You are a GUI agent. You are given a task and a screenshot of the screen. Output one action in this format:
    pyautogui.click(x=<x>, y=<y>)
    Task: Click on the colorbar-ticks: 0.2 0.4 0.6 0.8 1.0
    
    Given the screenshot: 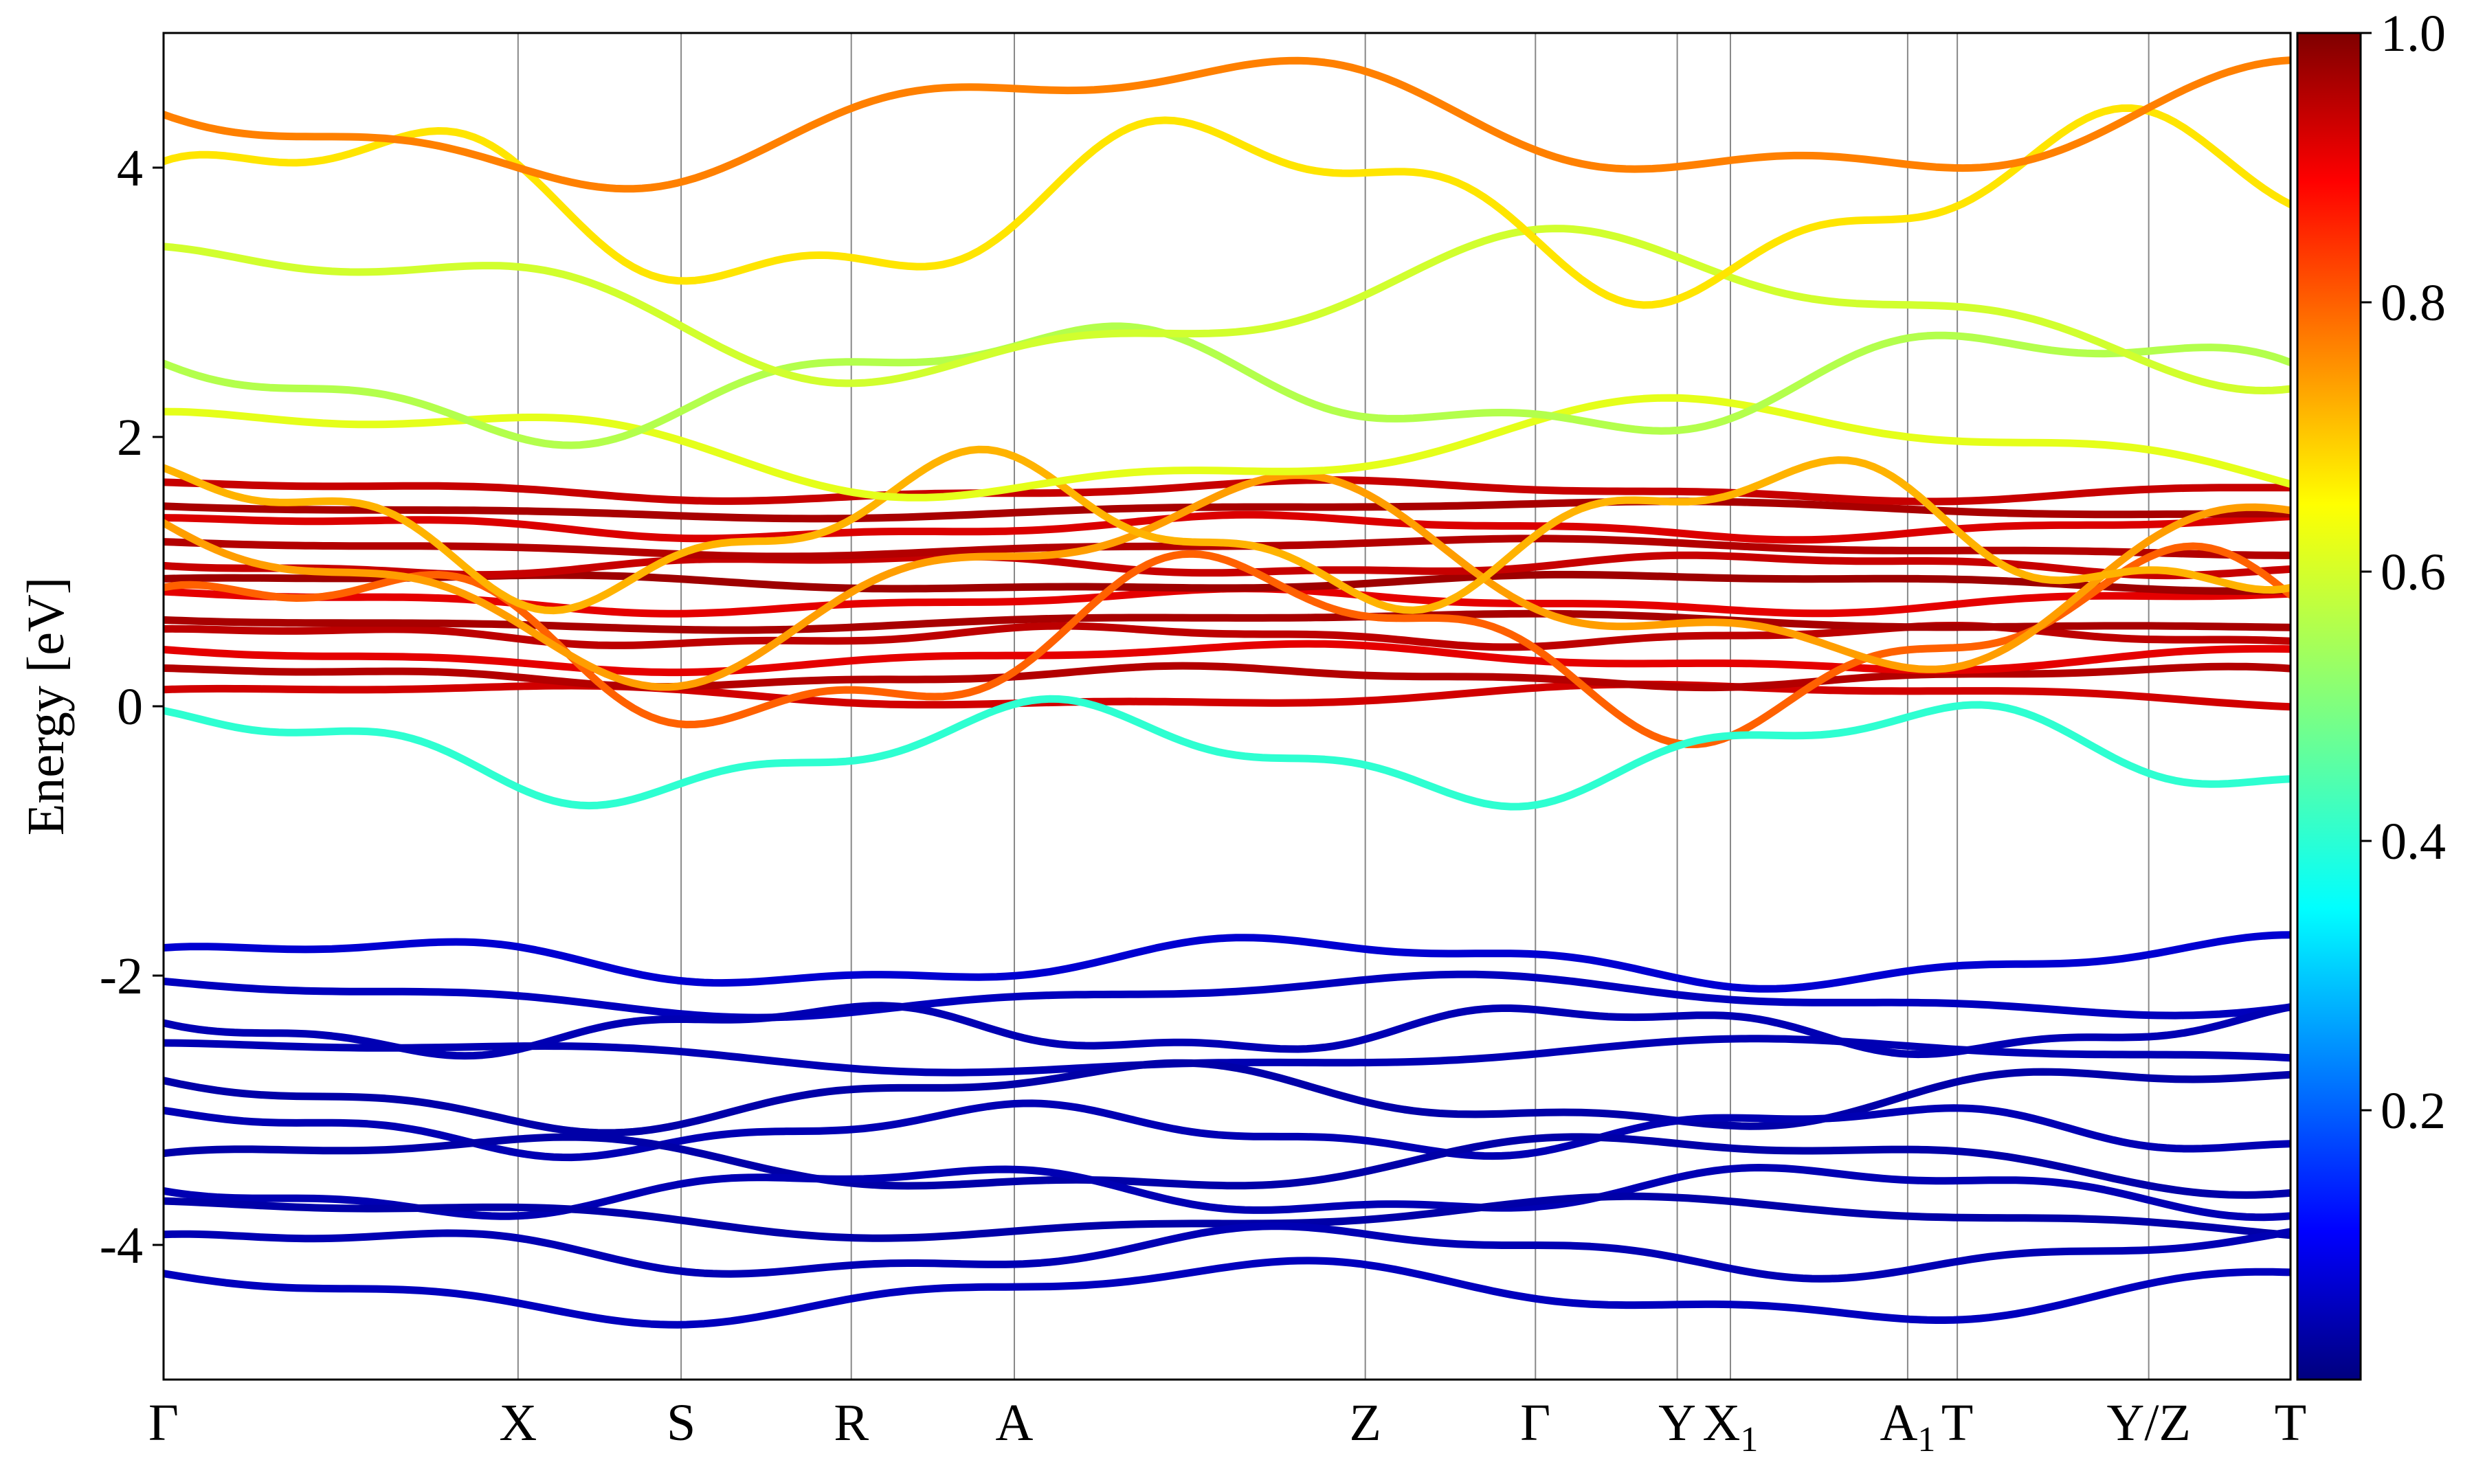 What is the action you would take?
    pyautogui.click(x=2403, y=572)
    